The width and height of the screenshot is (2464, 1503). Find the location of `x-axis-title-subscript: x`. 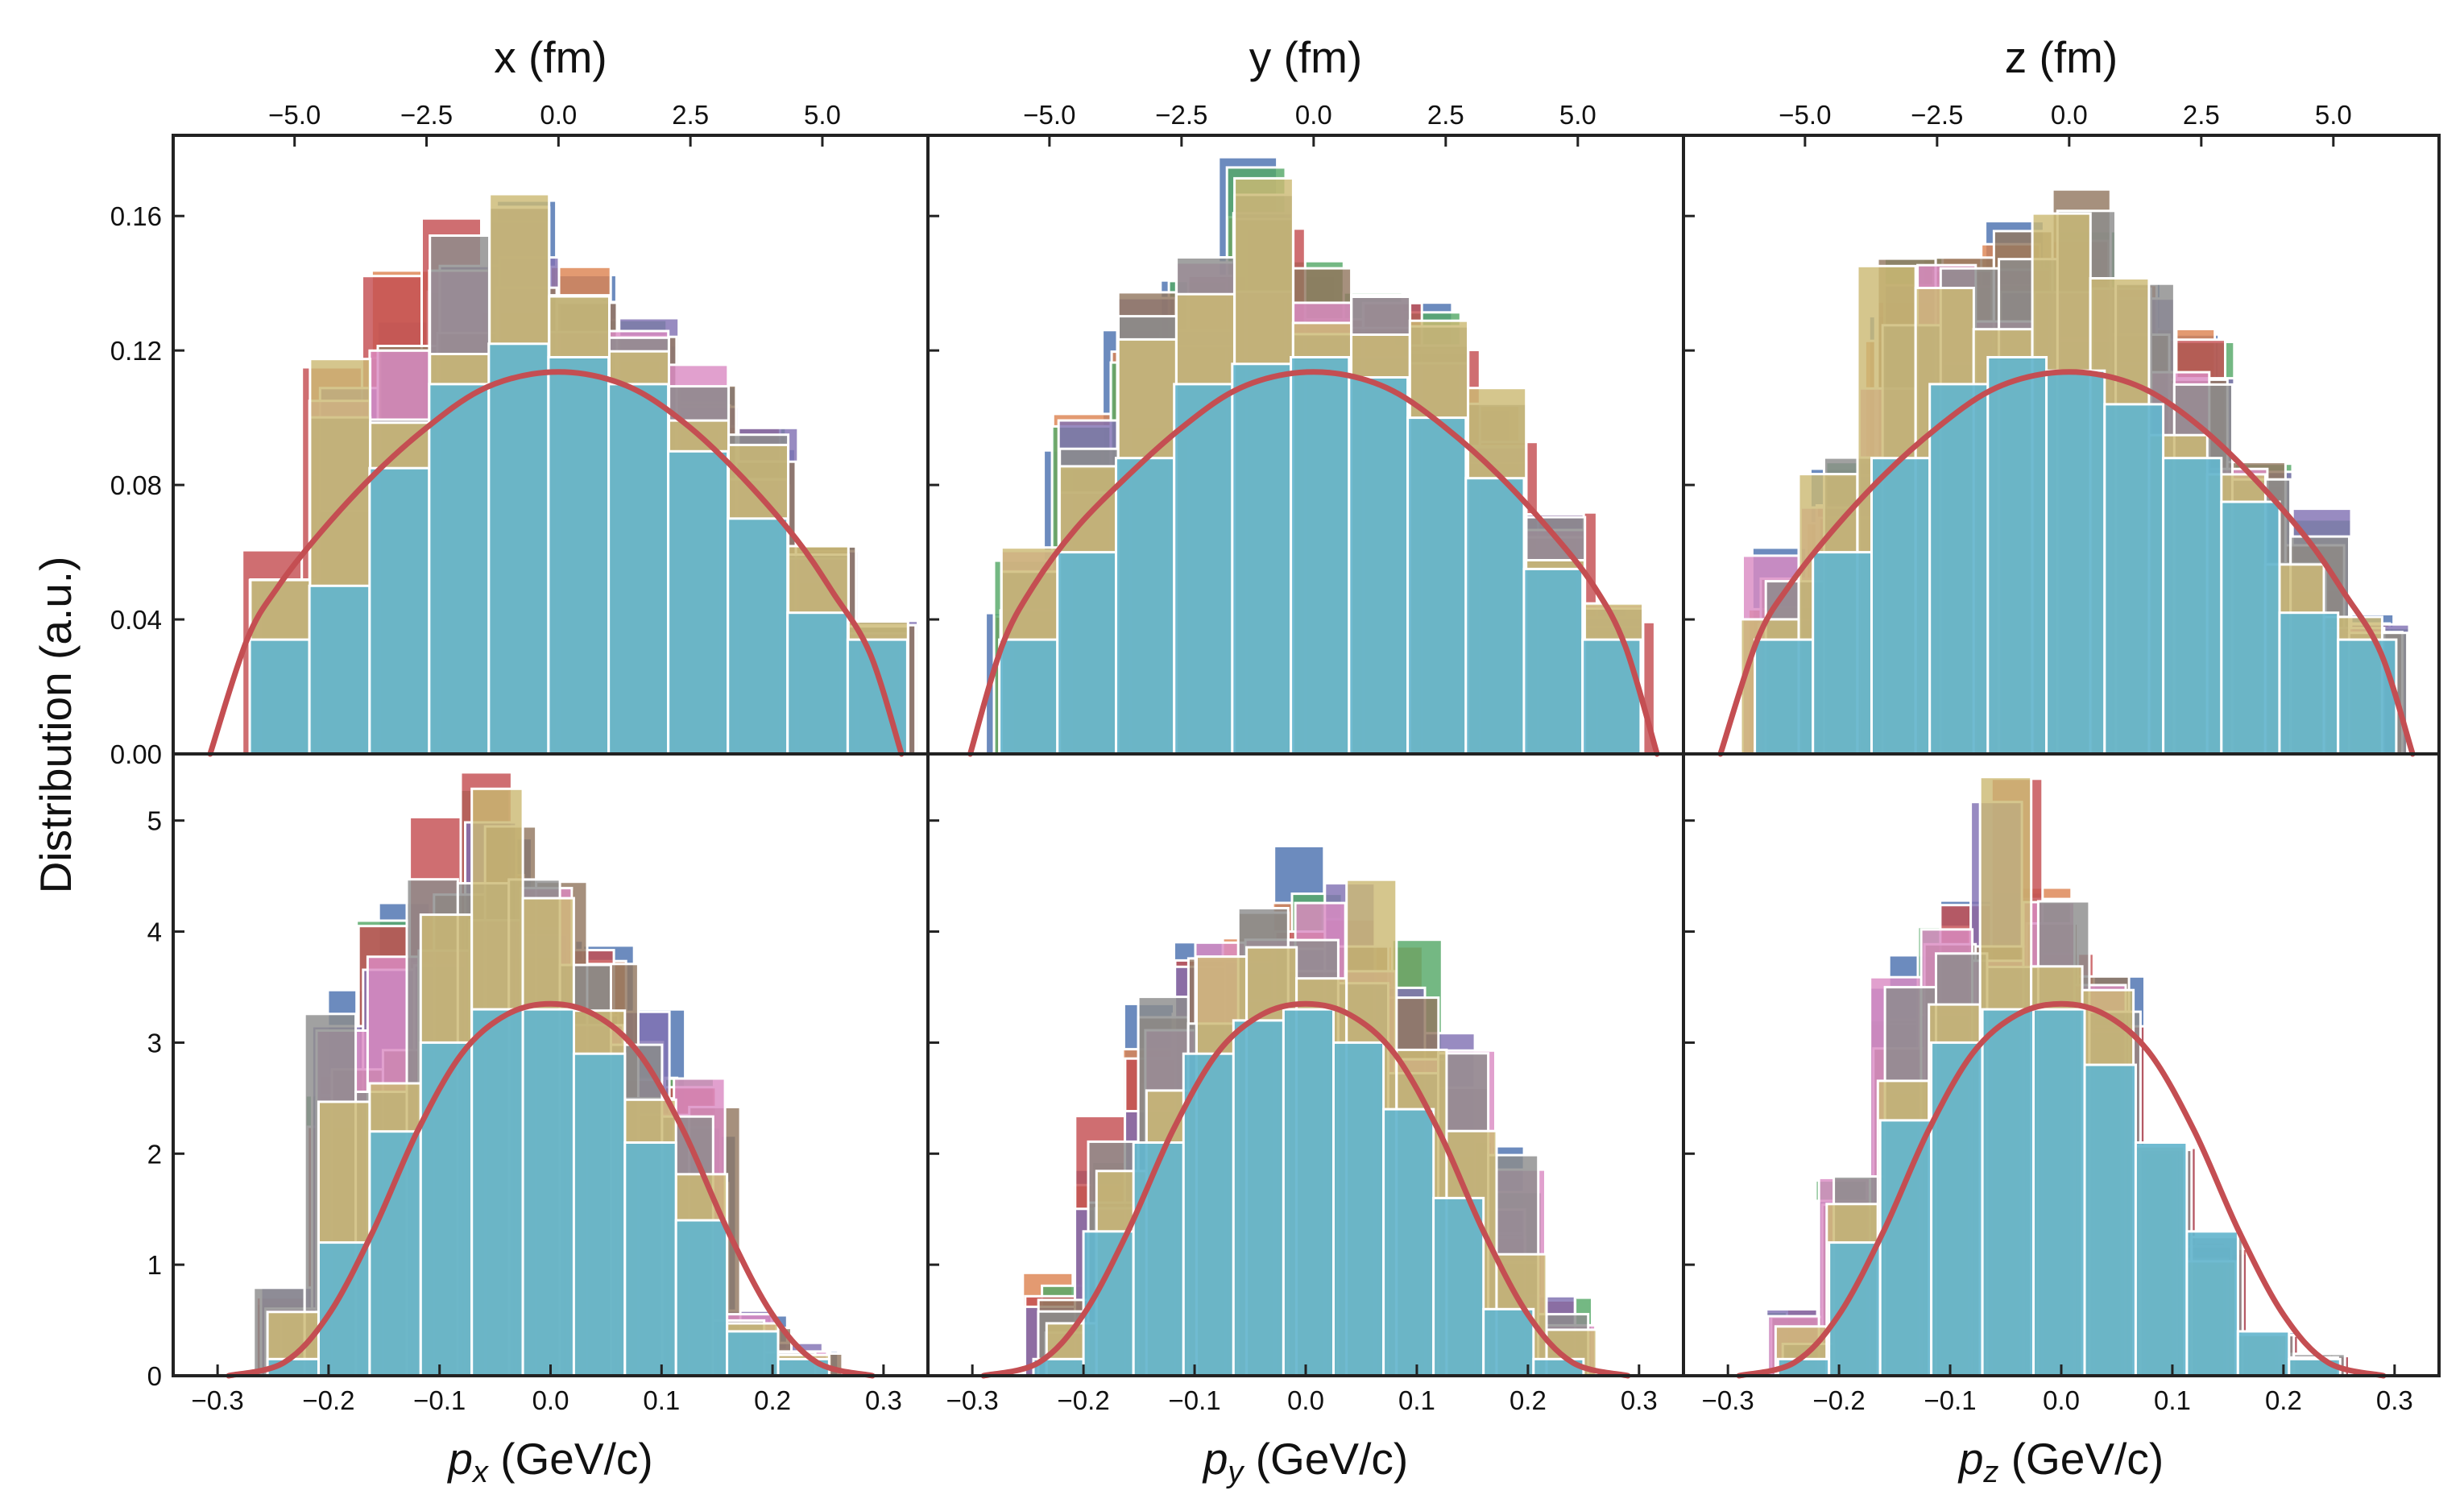

x-axis-title-subscript: x is located at coordinates (480, 1472).